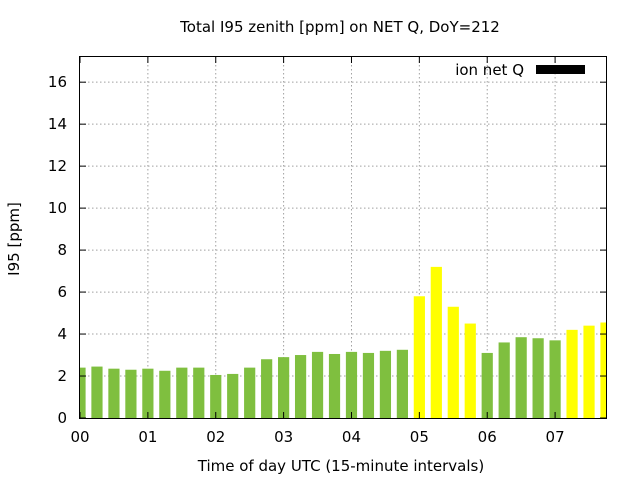  Describe the element at coordinates (57, 82) in the screenshot. I see `y-tick-label: 16` at that location.